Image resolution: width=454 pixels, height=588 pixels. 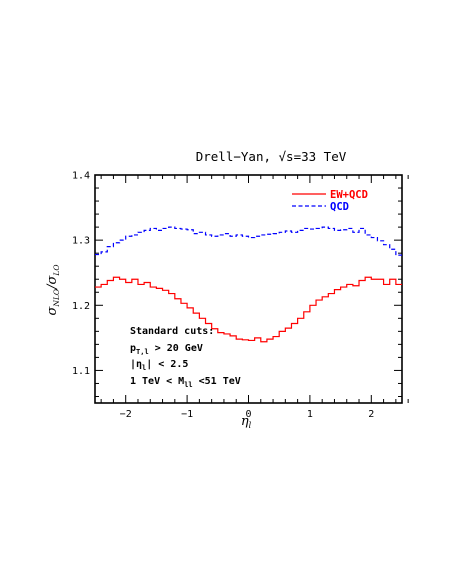 What do you see at coordinates (81, 176) in the screenshot?
I see `y-tick-label: 1.4` at bounding box center [81, 176].